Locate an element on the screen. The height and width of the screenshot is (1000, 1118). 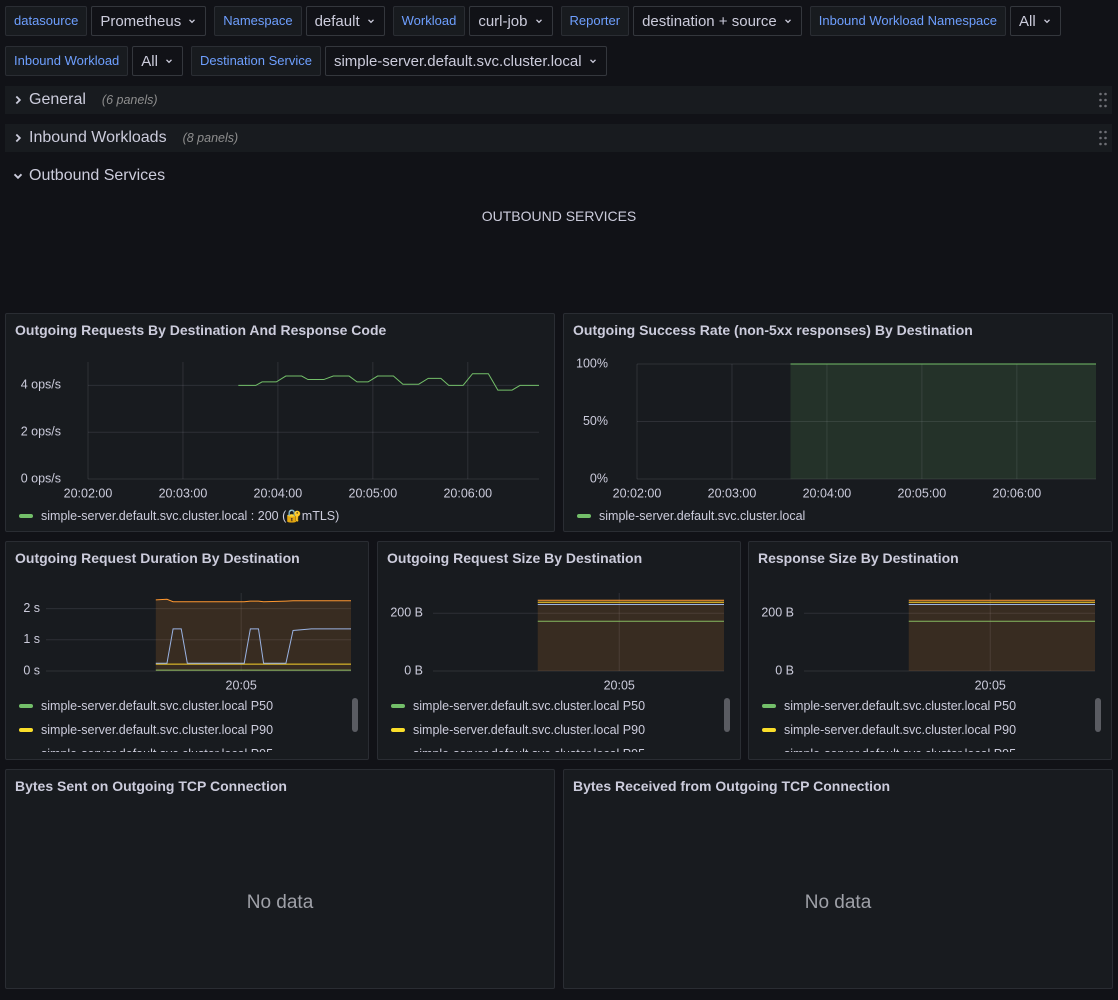
area-fill is located at coordinates (943, 421).